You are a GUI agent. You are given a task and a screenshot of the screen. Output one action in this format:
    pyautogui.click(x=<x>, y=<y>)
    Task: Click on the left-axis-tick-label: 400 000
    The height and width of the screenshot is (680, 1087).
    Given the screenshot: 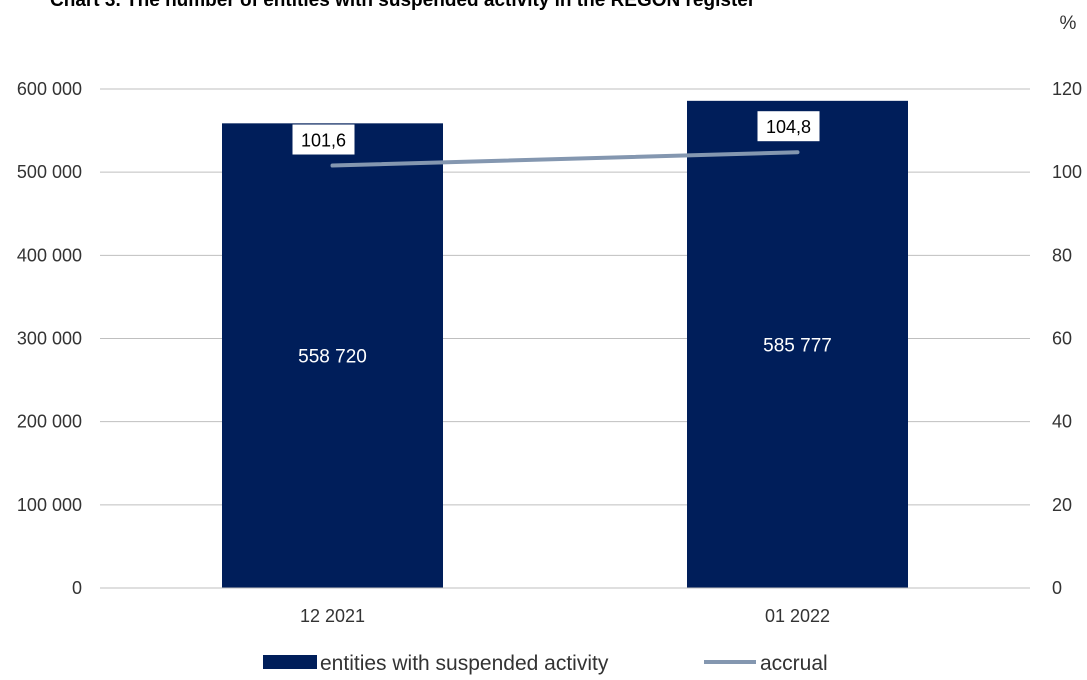 What is the action you would take?
    pyautogui.click(x=49, y=255)
    